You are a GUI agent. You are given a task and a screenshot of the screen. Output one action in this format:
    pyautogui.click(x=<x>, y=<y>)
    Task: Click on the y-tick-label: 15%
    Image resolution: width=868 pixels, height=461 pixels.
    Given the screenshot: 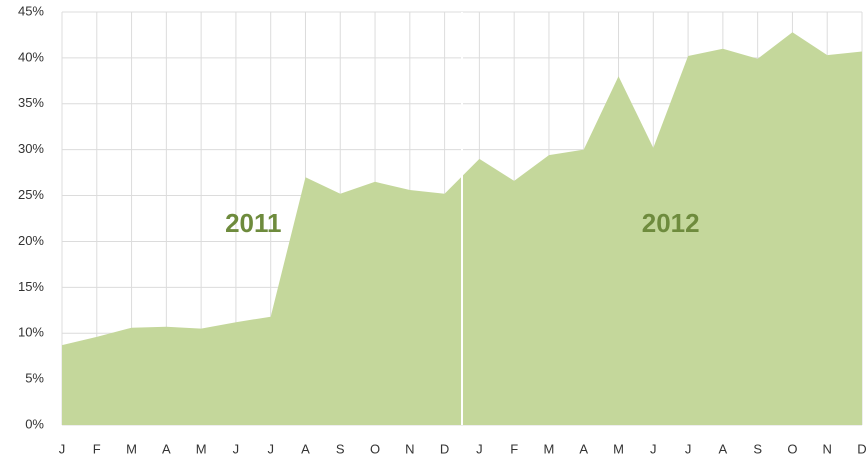 What is the action you would take?
    pyautogui.click(x=31, y=286)
    